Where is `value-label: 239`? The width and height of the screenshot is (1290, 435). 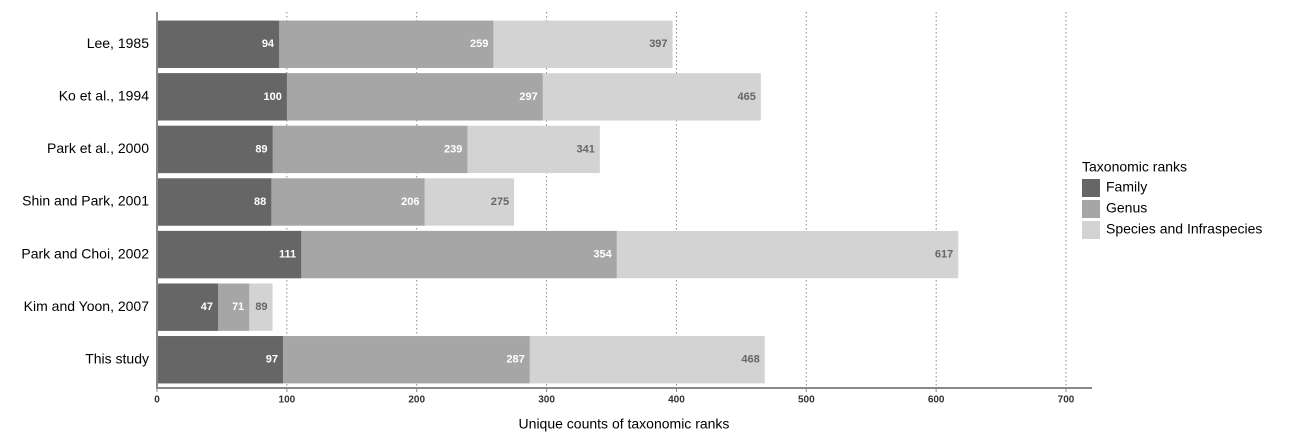 value-label: 239 is located at coordinates (453, 149).